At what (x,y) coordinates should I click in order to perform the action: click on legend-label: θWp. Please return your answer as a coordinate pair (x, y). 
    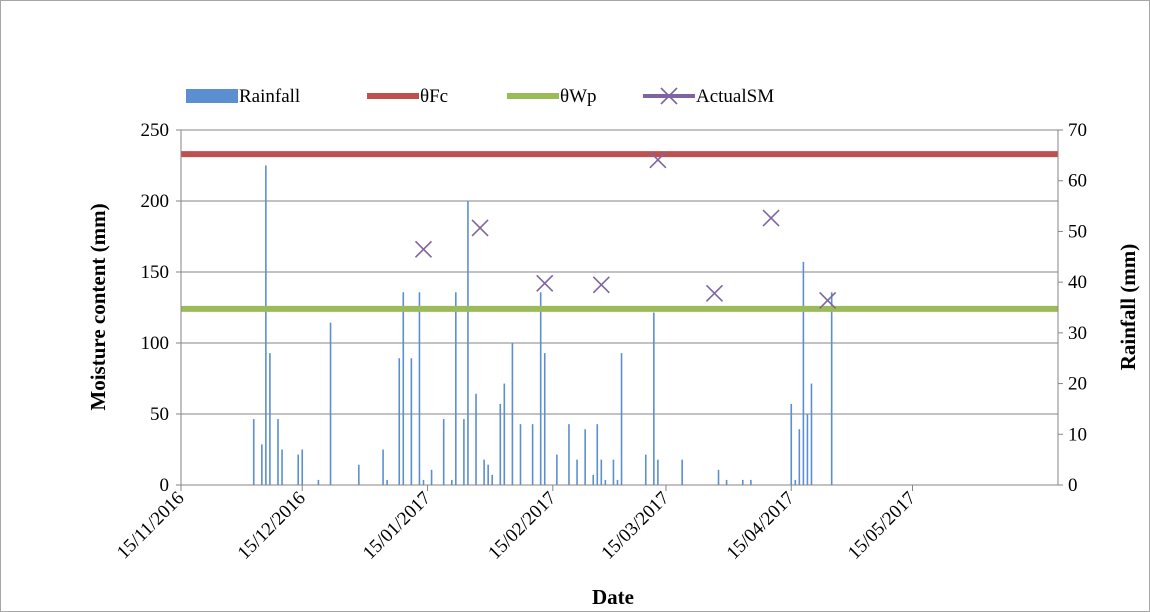
    Looking at the image, I should click on (578, 96).